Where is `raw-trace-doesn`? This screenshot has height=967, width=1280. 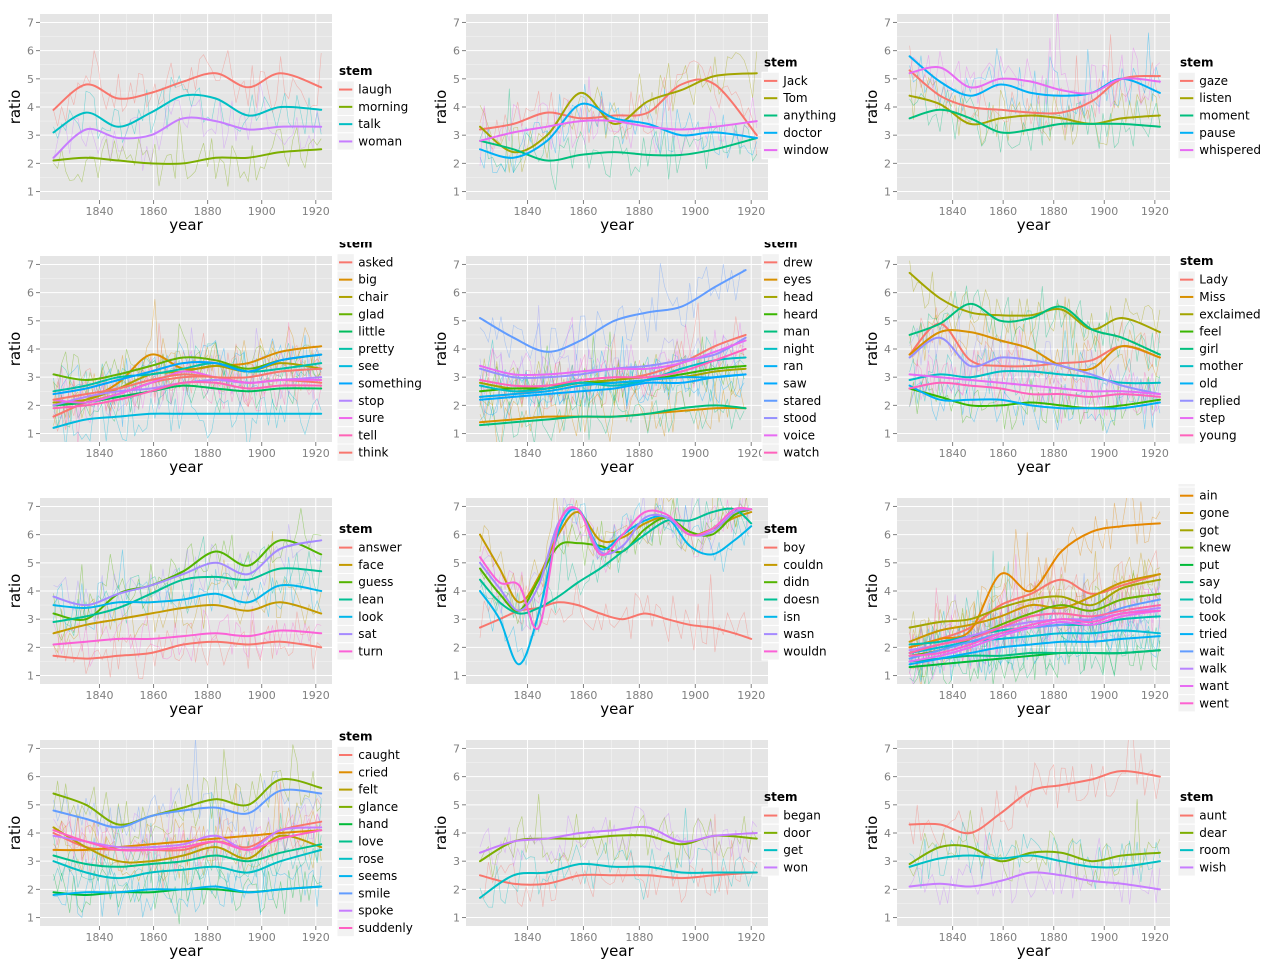 raw-trace-doesn is located at coordinates (614, 565).